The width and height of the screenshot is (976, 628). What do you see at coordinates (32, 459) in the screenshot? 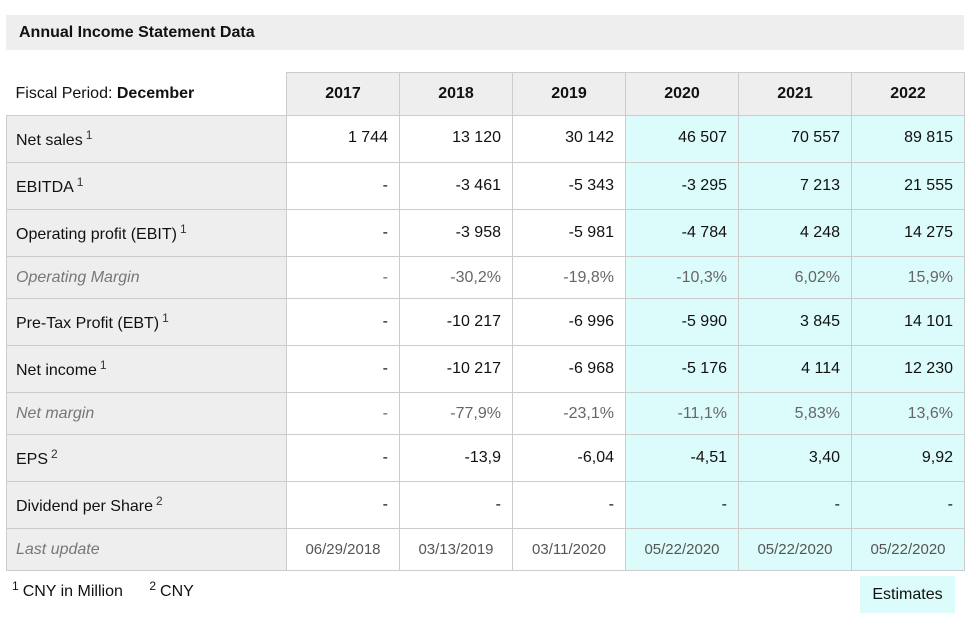
I see `row-label-text: EPS` at bounding box center [32, 459].